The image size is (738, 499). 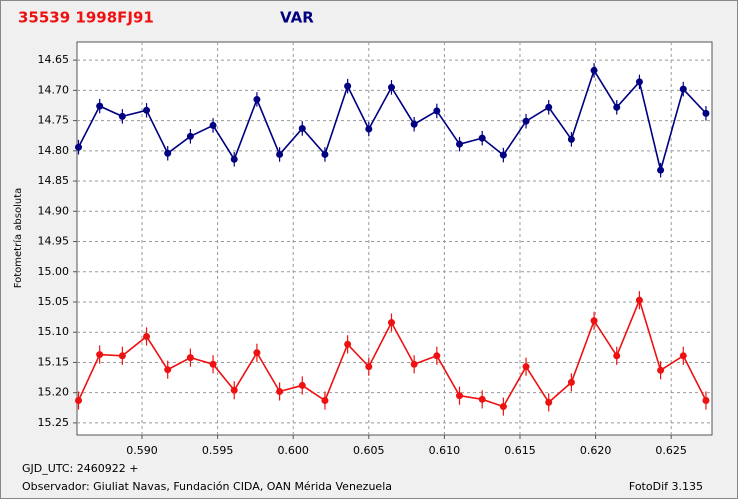 I want to click on x-tick-label: 0.615, so click(x=520, y=450).